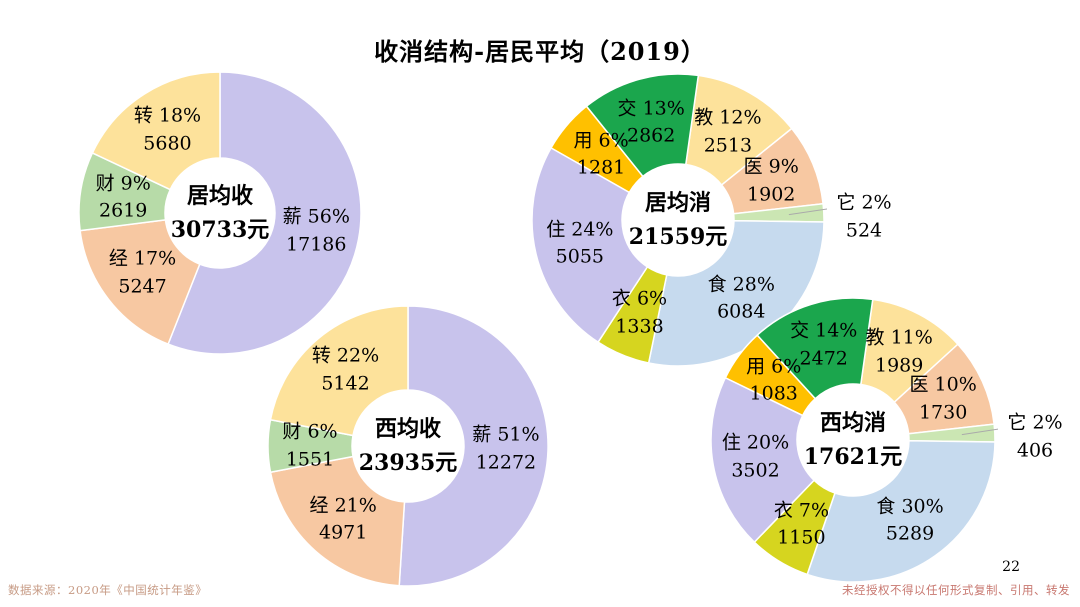 The width and height of the screenshot is (1080, 607). I want to click on slice-label-财: 财 6% 1551, so click(309, 445).